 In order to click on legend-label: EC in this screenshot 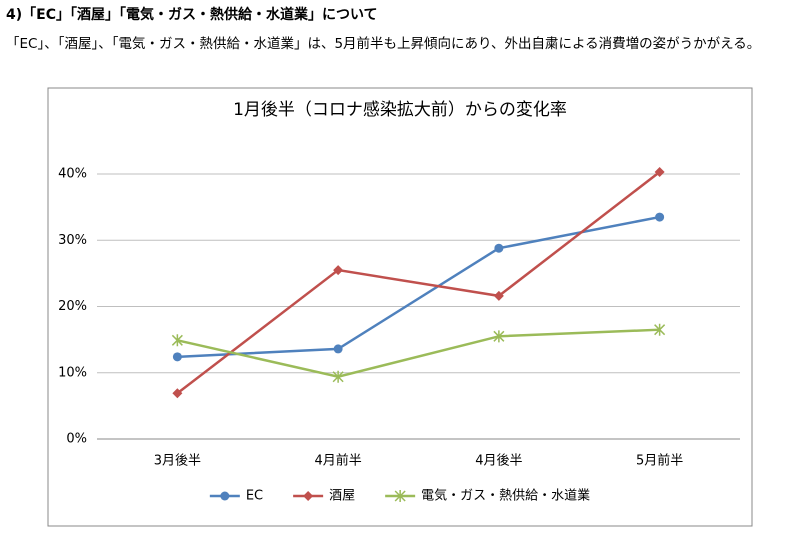, I will do `click(254, 496)`.